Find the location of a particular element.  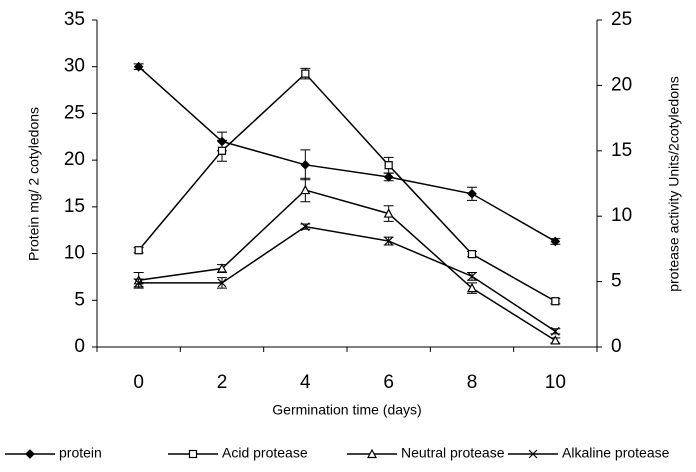

x-tick-label: 4 is located at coordinates (305, 382).